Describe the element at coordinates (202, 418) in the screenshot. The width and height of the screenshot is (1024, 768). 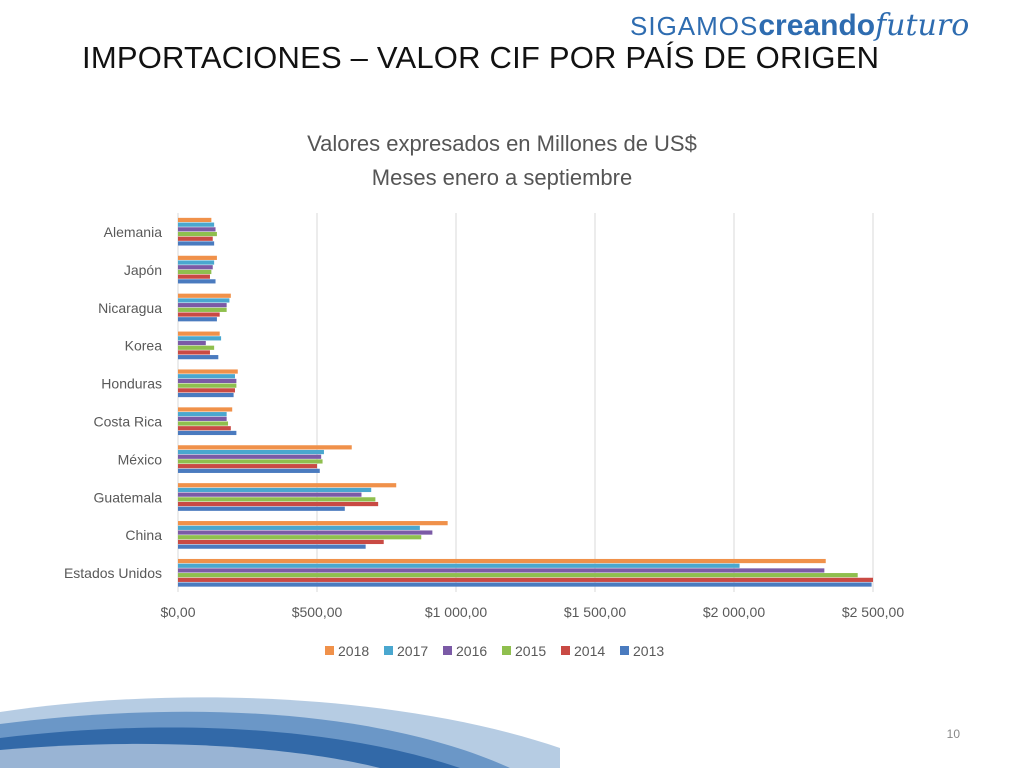
I see `bar-costa-rica-2016` at that location.